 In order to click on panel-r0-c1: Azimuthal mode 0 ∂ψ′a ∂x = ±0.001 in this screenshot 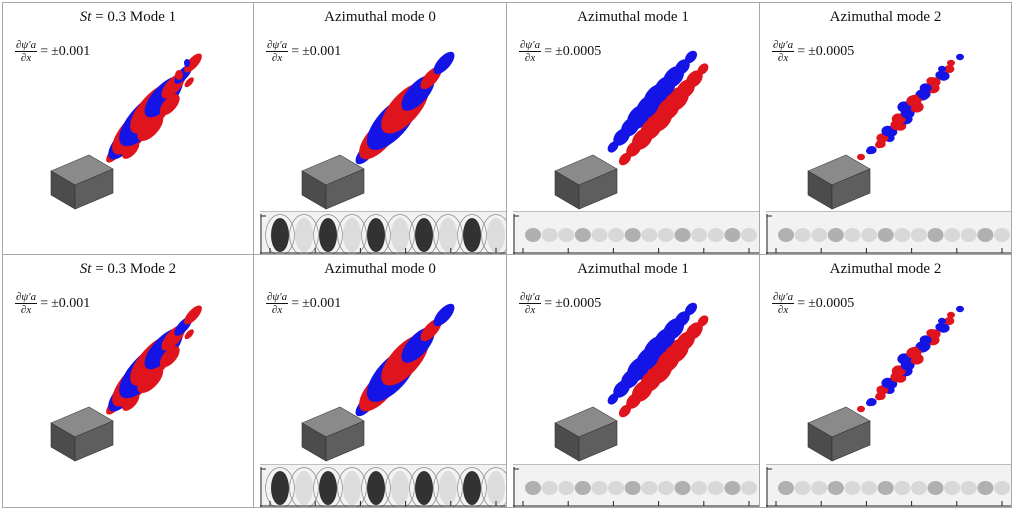, I will do `click(380, 128)`.